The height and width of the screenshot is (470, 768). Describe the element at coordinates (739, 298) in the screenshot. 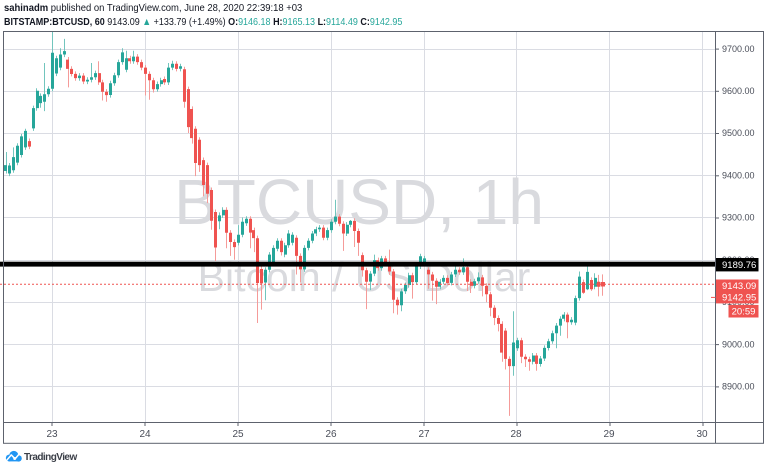

I see `svg-text: 9142.95` at that location.